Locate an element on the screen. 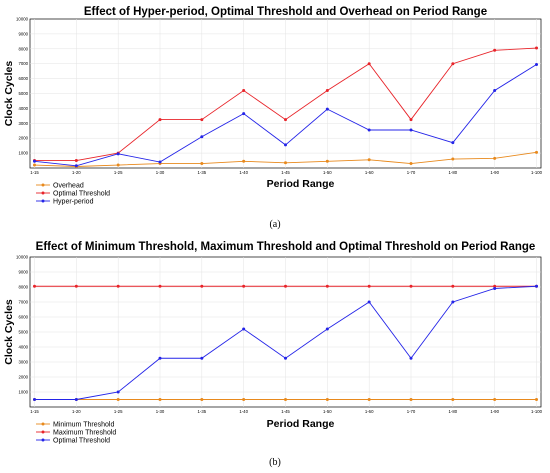  figure-caption: (b) is located at coordinates (275, 462).